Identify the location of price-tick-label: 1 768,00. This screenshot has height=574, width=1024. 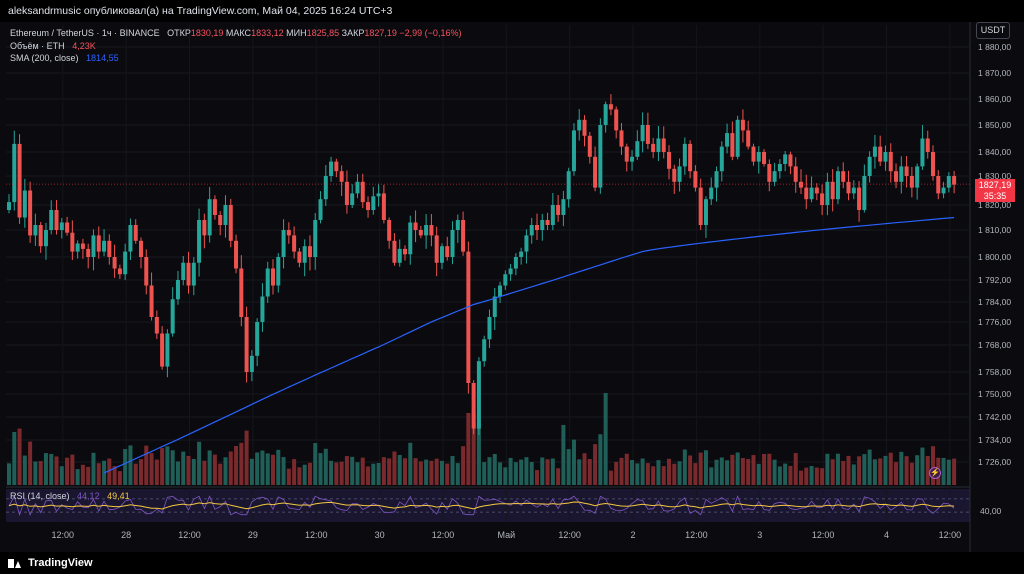
(994, 345).